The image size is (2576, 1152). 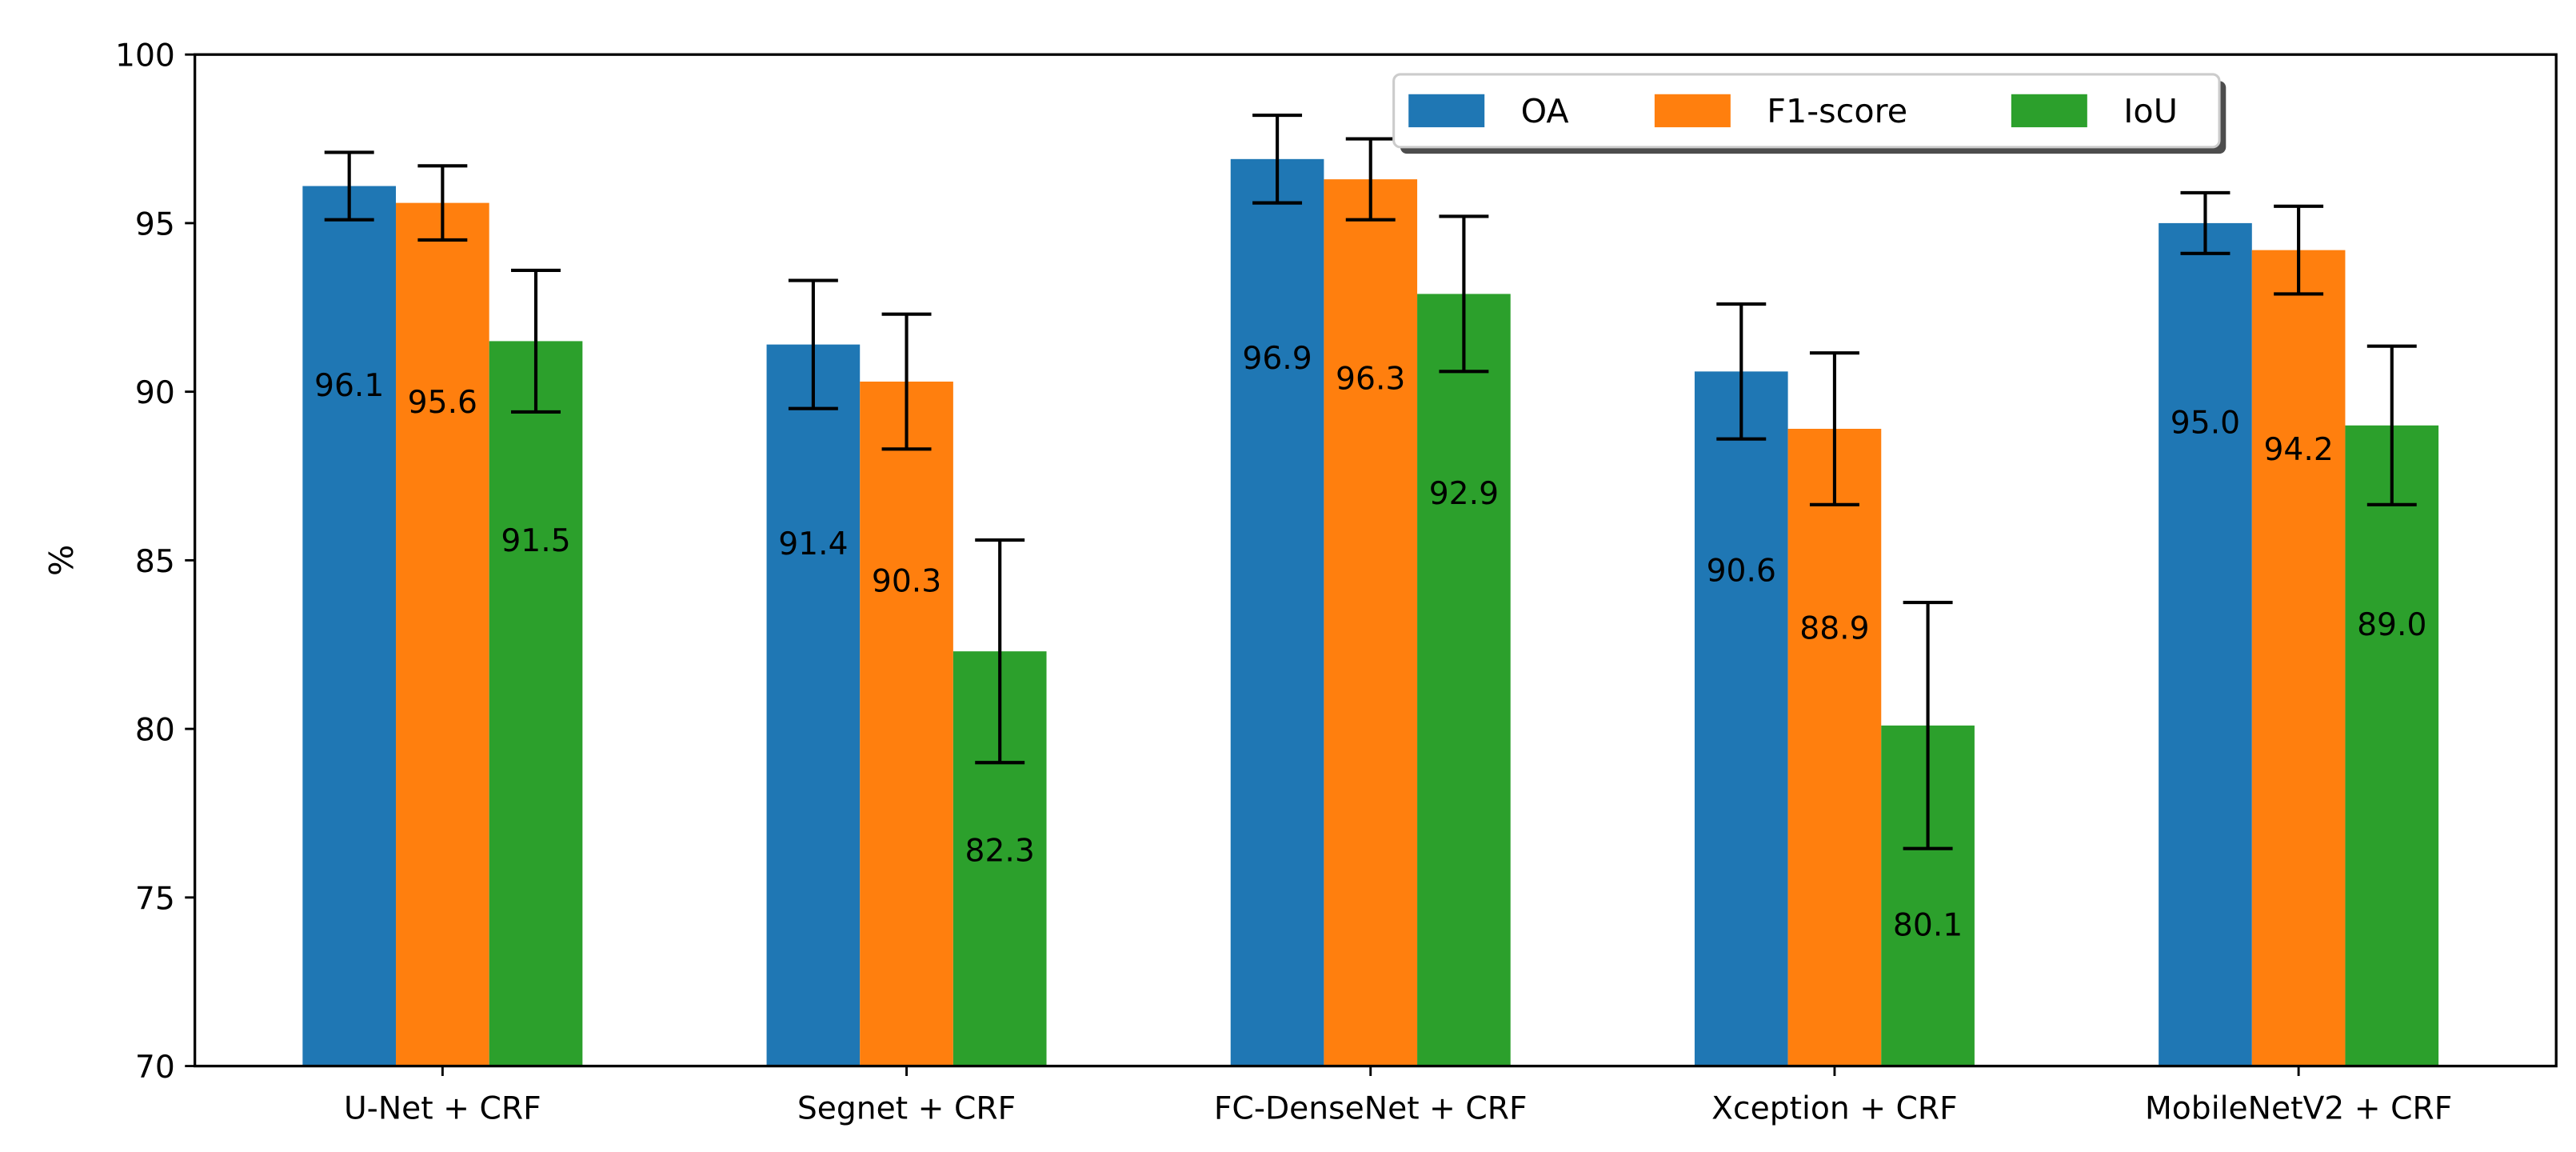 What do you see at coordinates (155, 1068) in the screenshot?
I see `y-tick-label: 70` at bounding box center [155, 1068].